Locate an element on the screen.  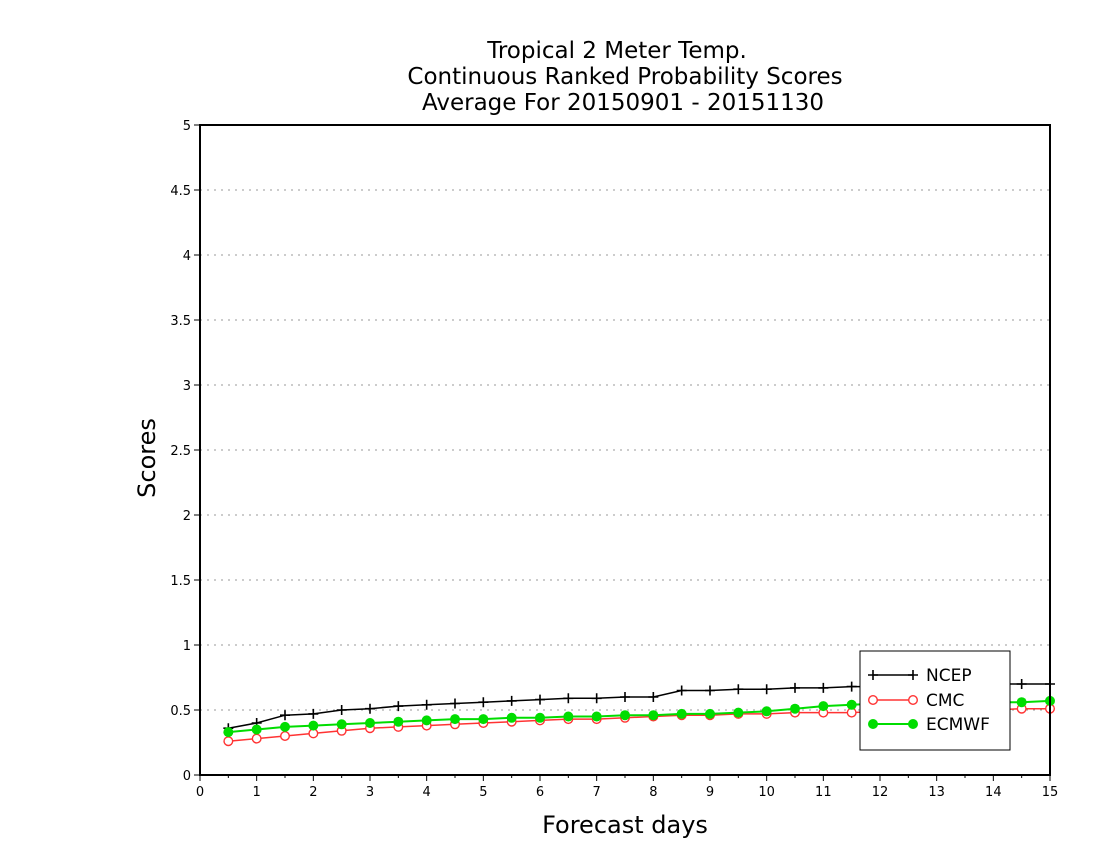
legend-label-cmc: CMC is located at coordinates (945, 701).